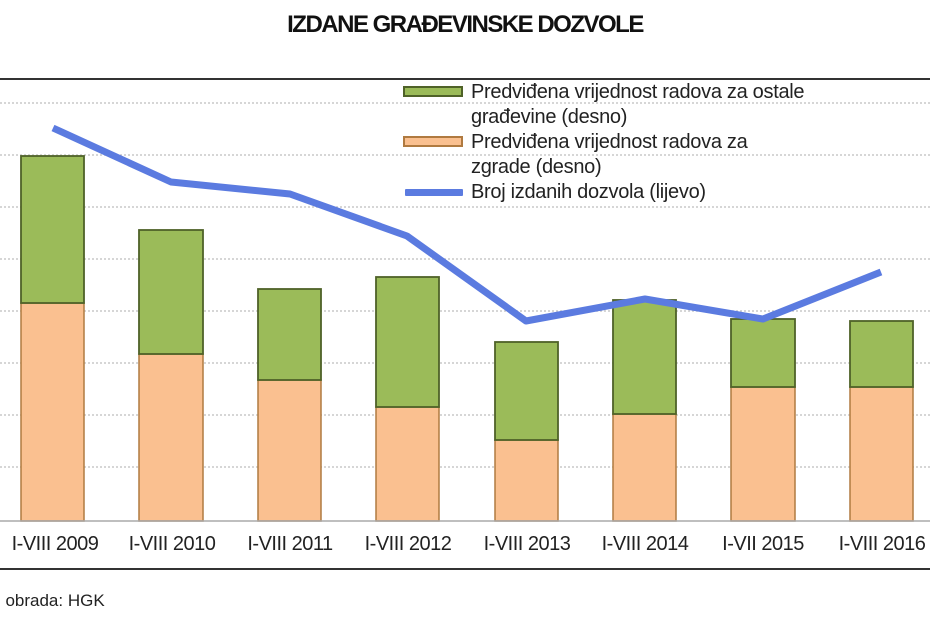  What do you see at coordinates (526, 480) in the screenshot?
I see `bar-buildings-I-VIII 2013` at bounding box center [526, 480].